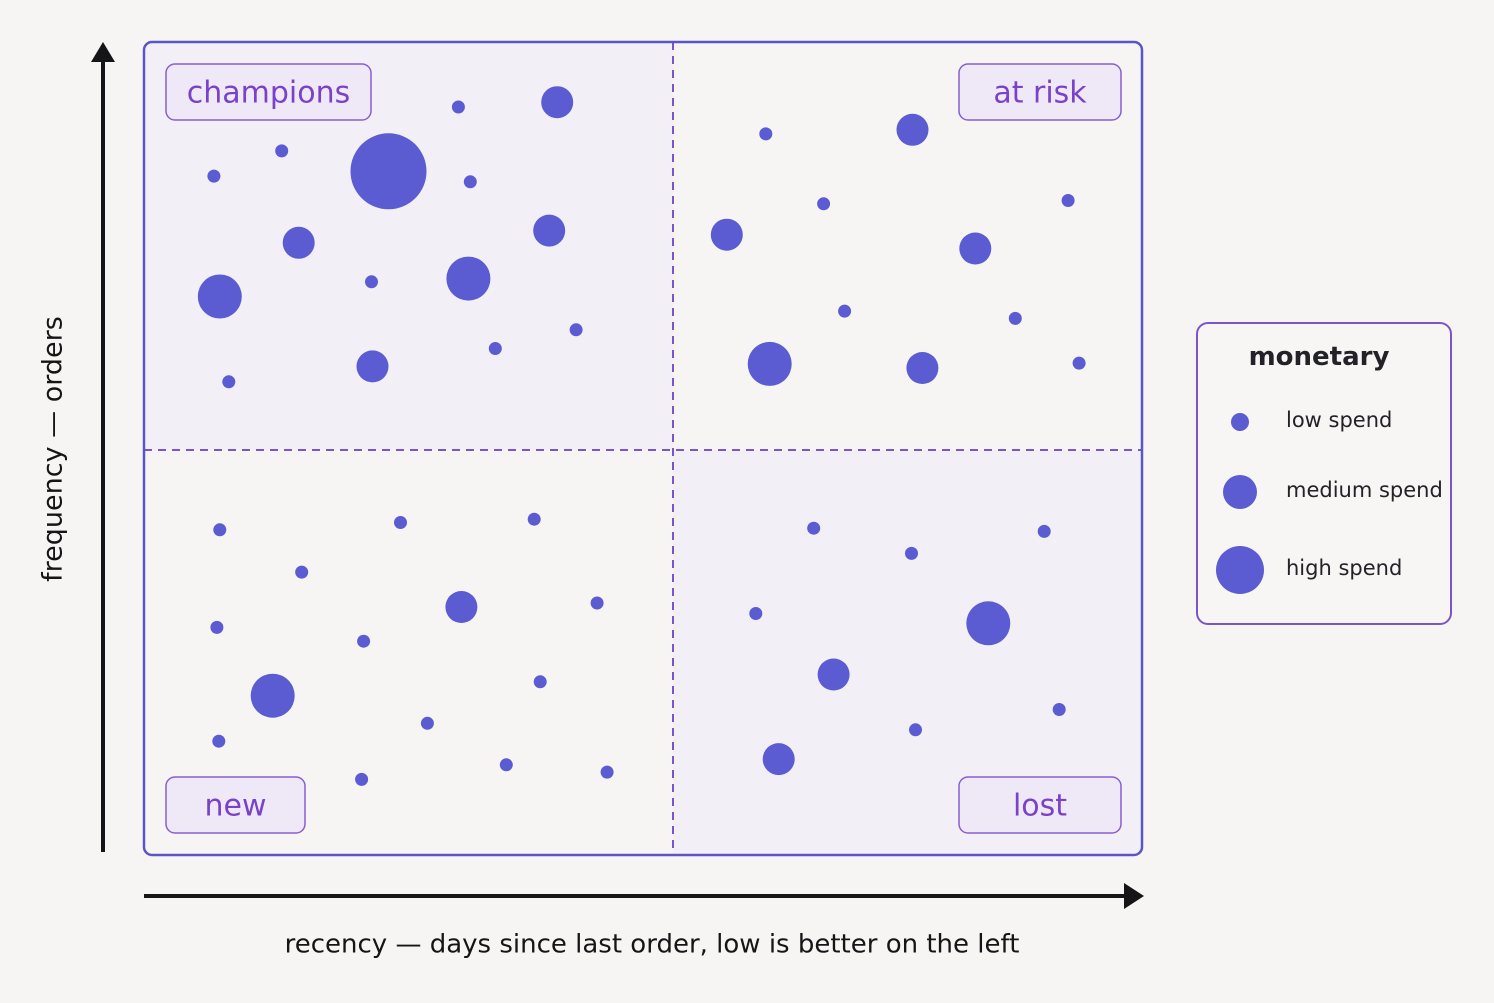  I want to click on legend-label-low-spend: low spend, so click(1339, 420).